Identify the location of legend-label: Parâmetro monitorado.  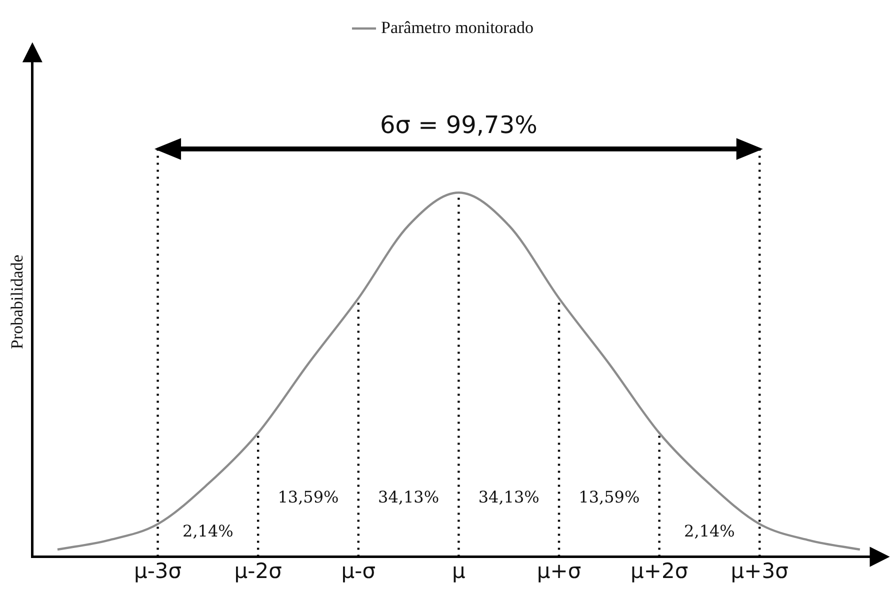
(457, 27).